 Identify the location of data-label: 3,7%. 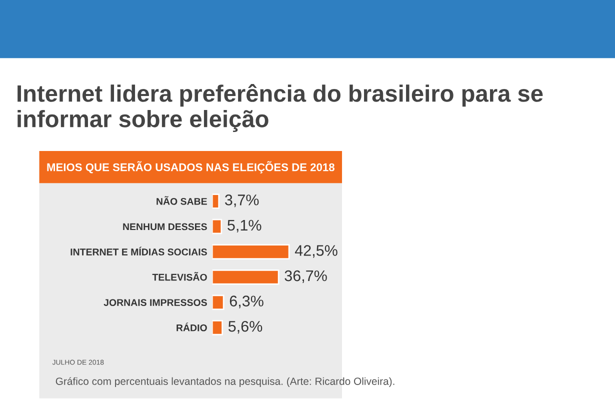
(242, 201).